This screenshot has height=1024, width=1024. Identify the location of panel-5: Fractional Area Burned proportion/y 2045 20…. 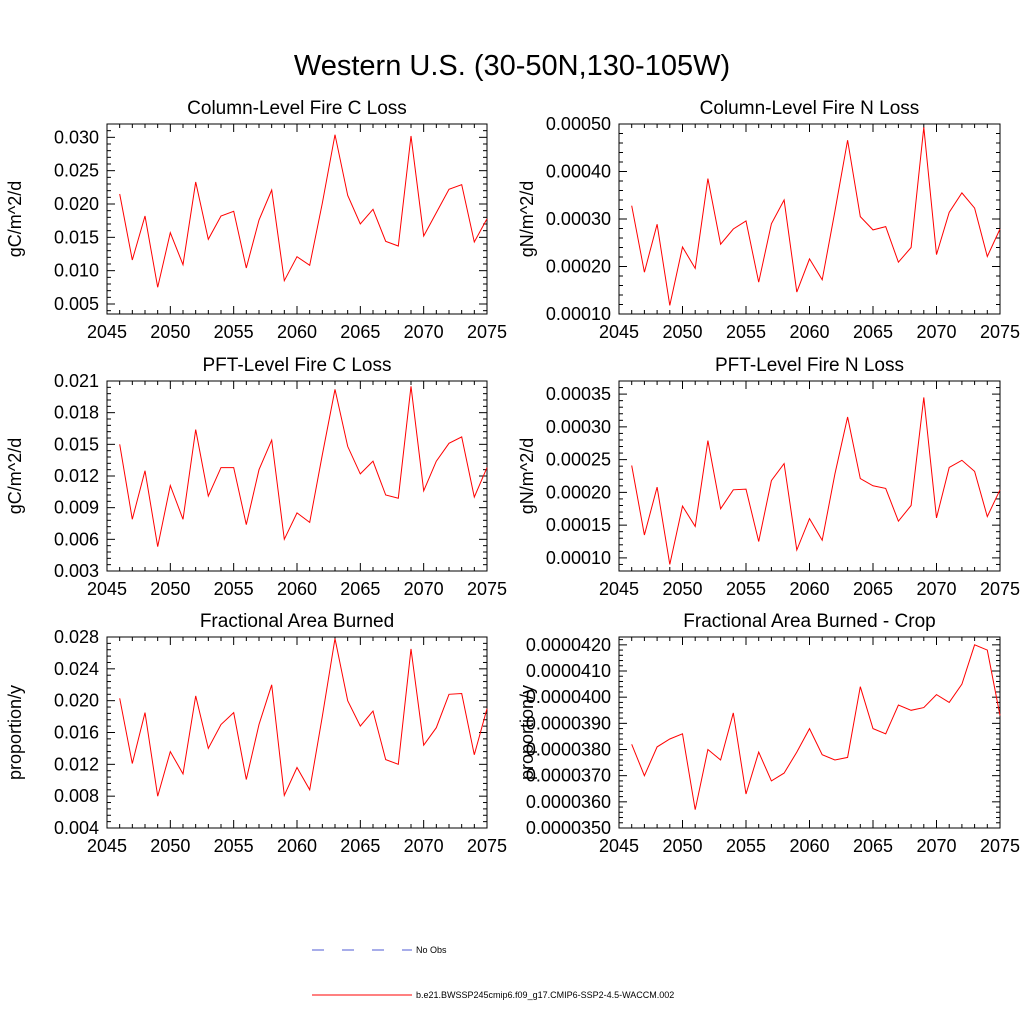
(256, 733).